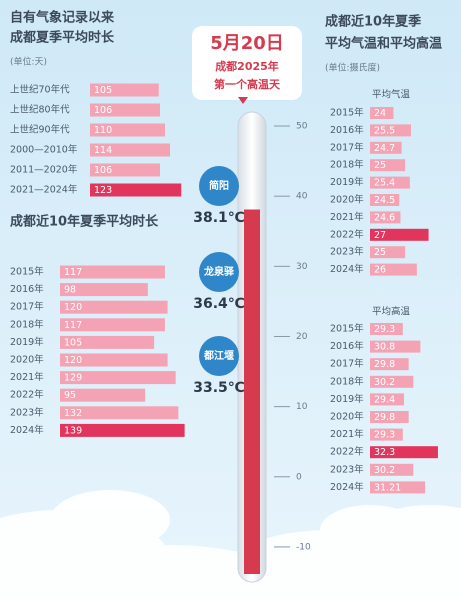  I want to click on station-name: 简阳, so click(219, 185).